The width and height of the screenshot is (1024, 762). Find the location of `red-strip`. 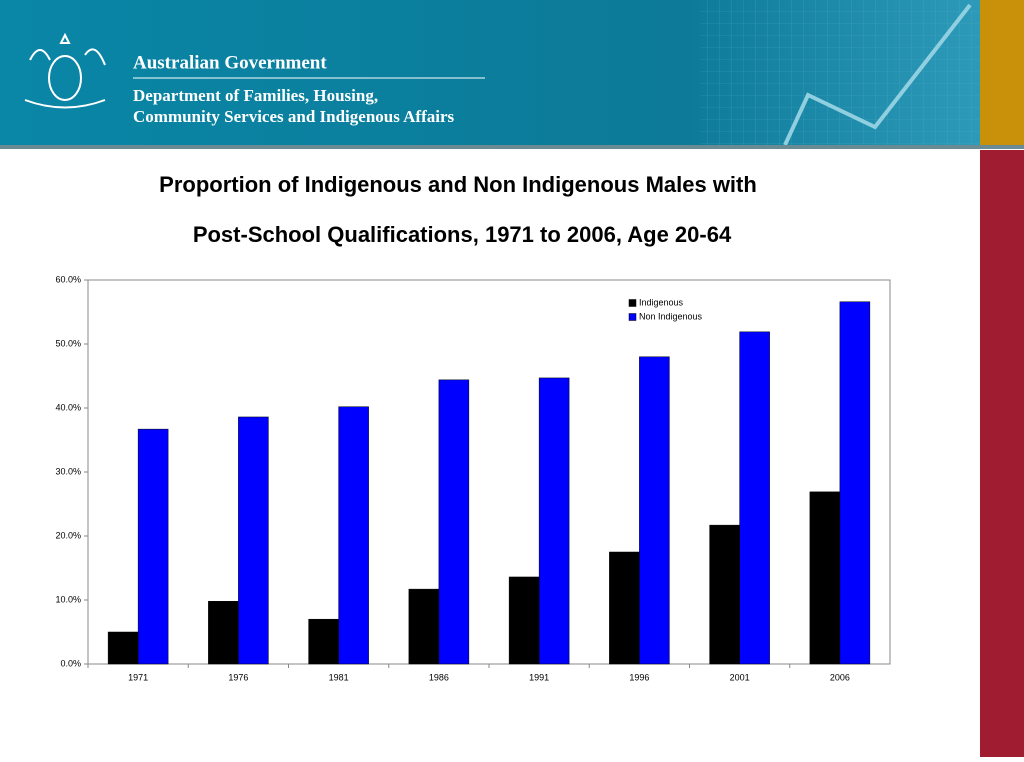

red-strip is located at coordinates (1002, 453).